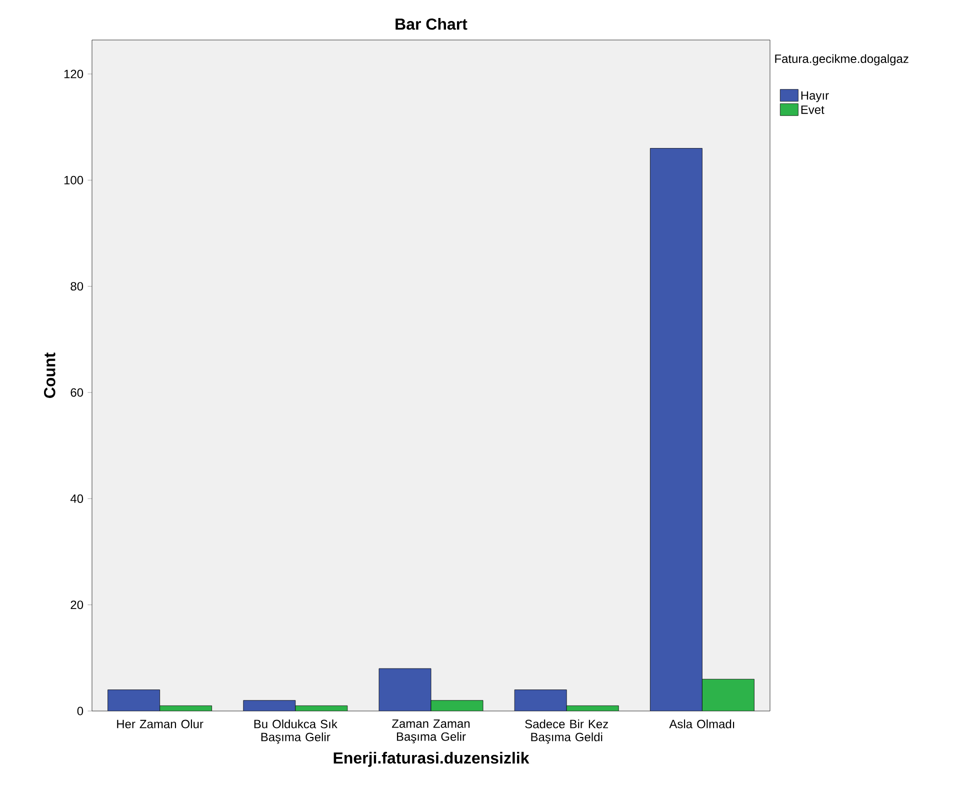  What do you see at coordinates (812, 110) in the screenshot?
I see `legend-label: Evet` at bounding box center [812, 110].